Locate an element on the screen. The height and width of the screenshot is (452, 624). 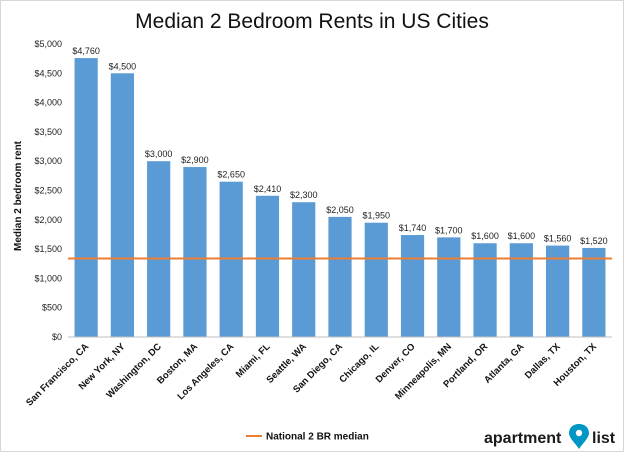
map-pin-icon is located at coordinates (579, 436).